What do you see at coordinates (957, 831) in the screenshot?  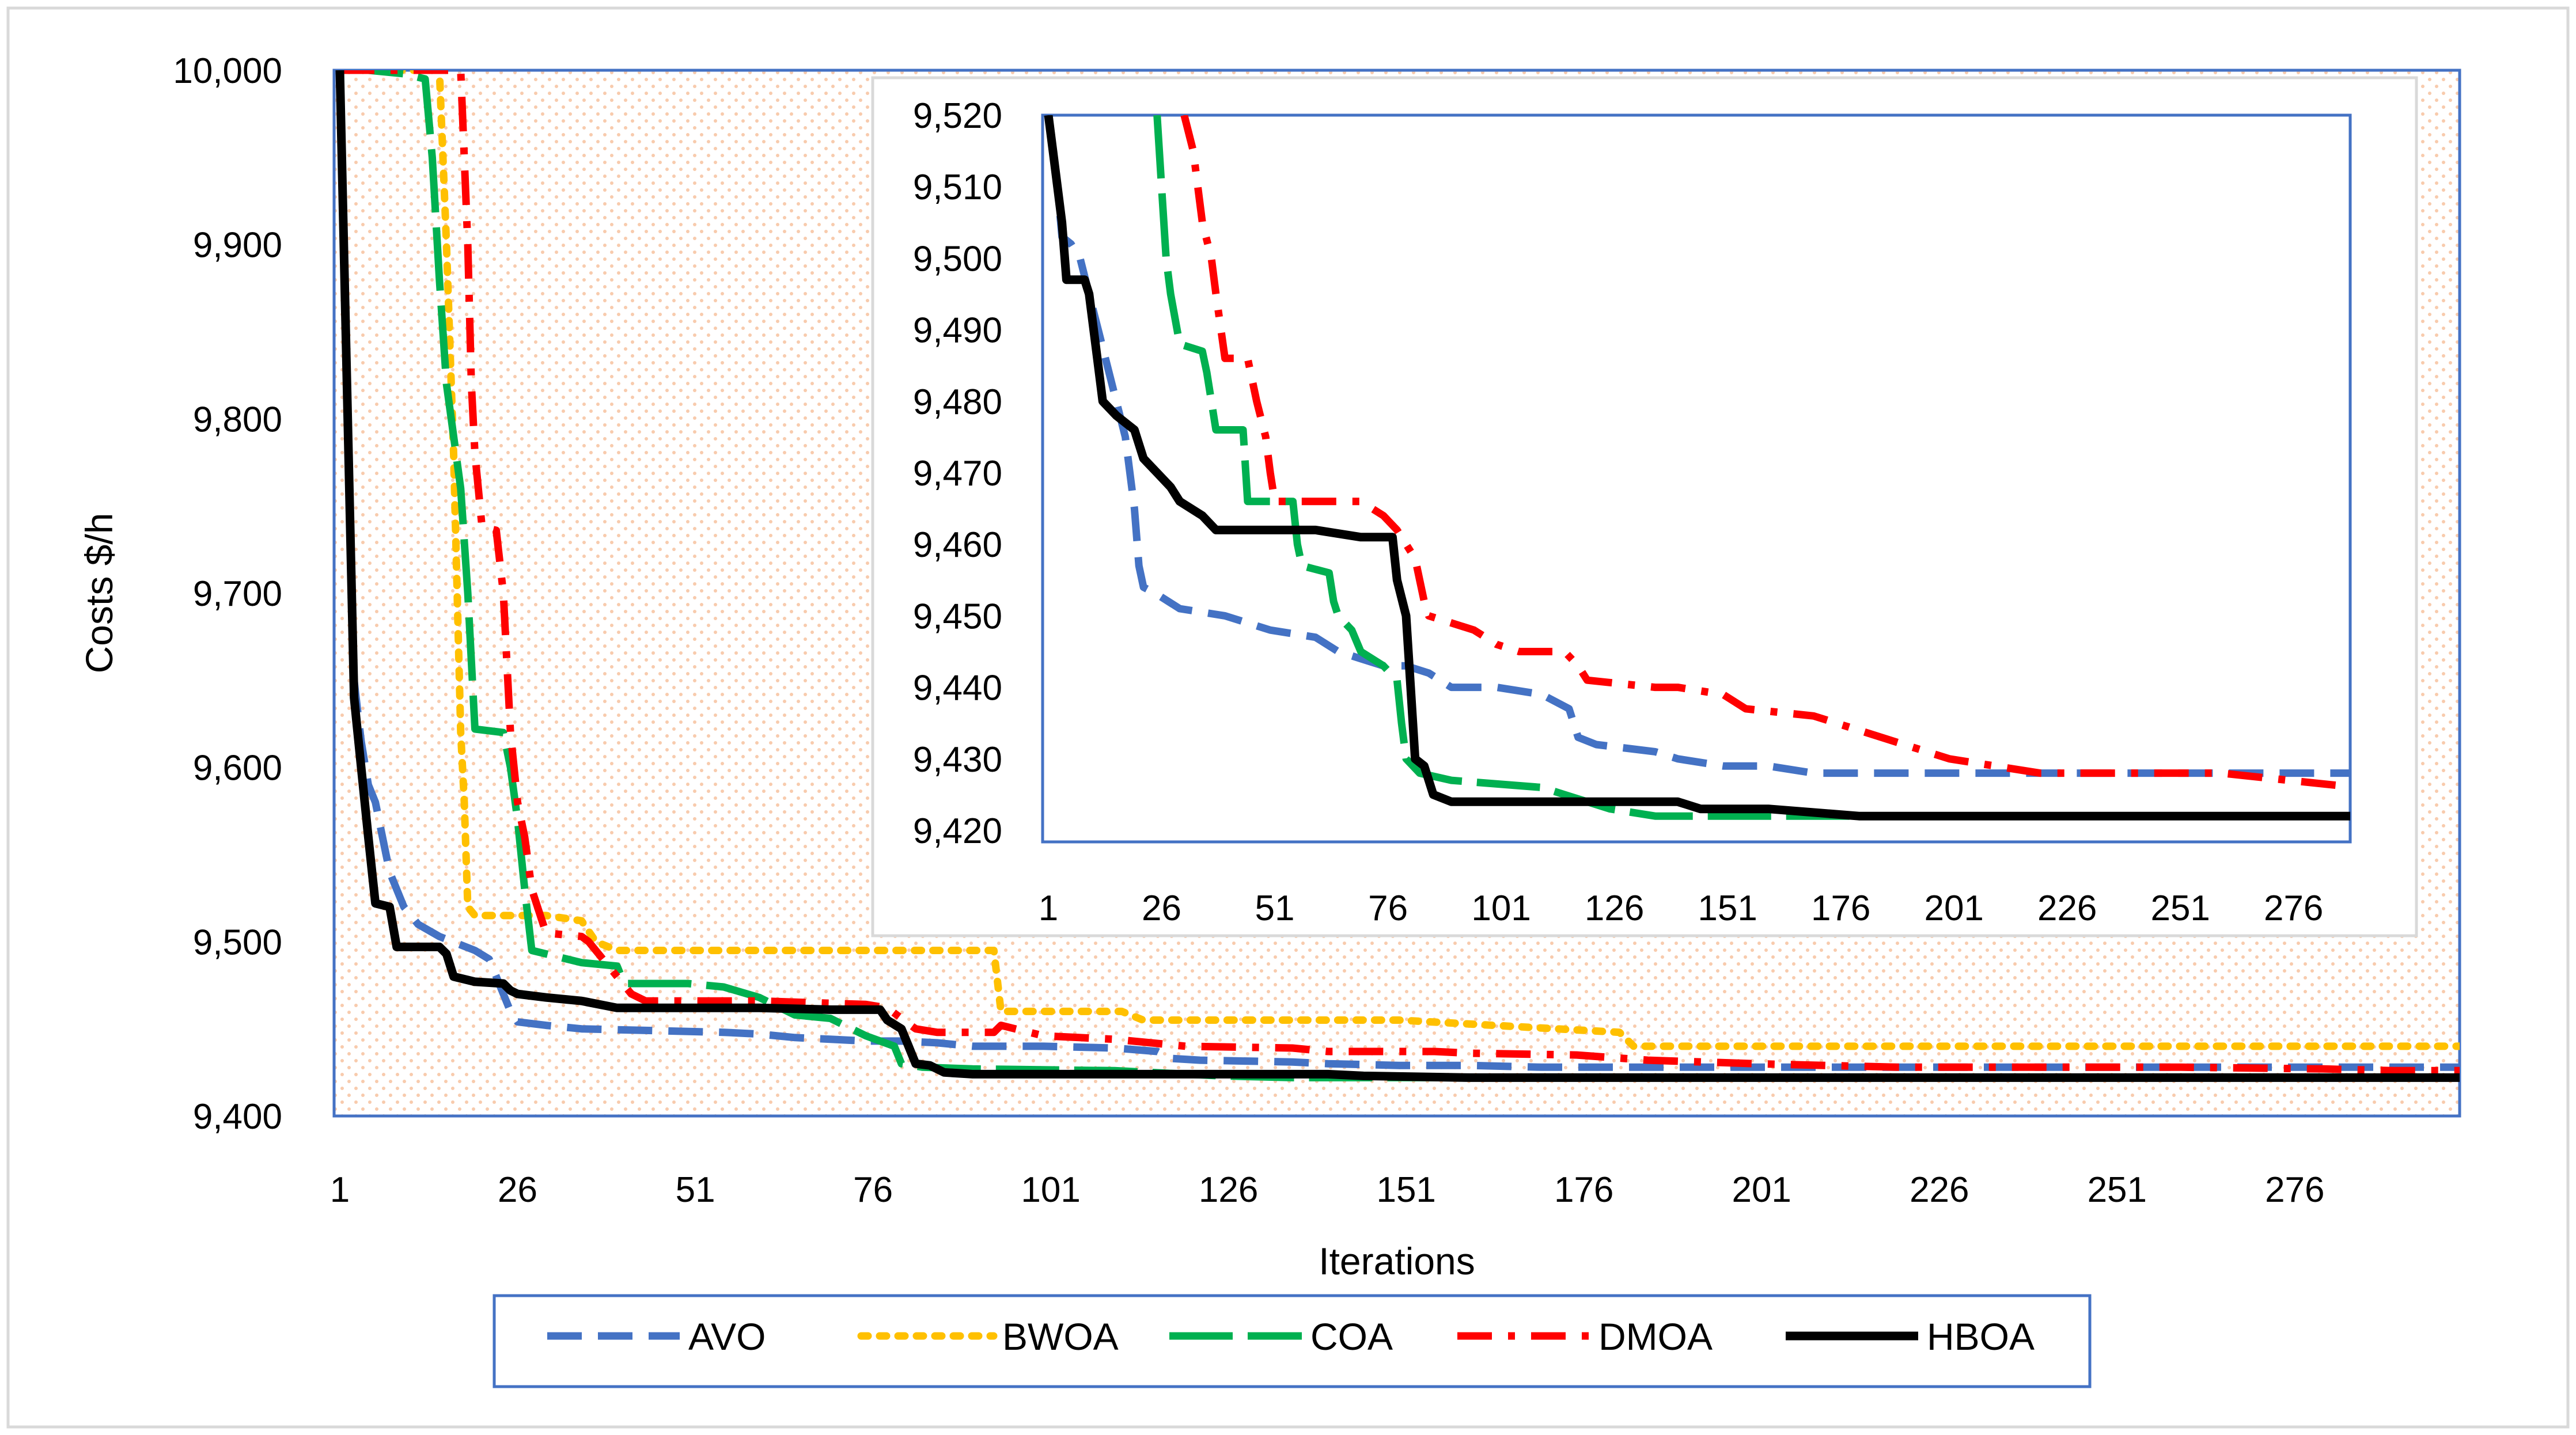 I see `inset-y-tick-label: 9,420` at bounding box center [957, 831].